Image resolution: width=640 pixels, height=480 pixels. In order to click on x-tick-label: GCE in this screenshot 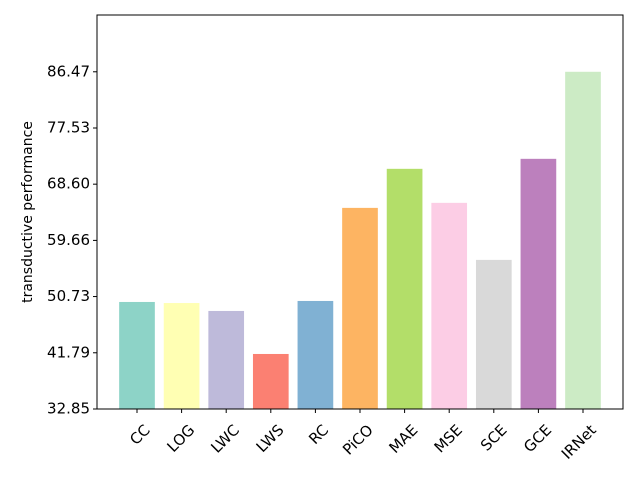, I will do `click(537, 438)`.